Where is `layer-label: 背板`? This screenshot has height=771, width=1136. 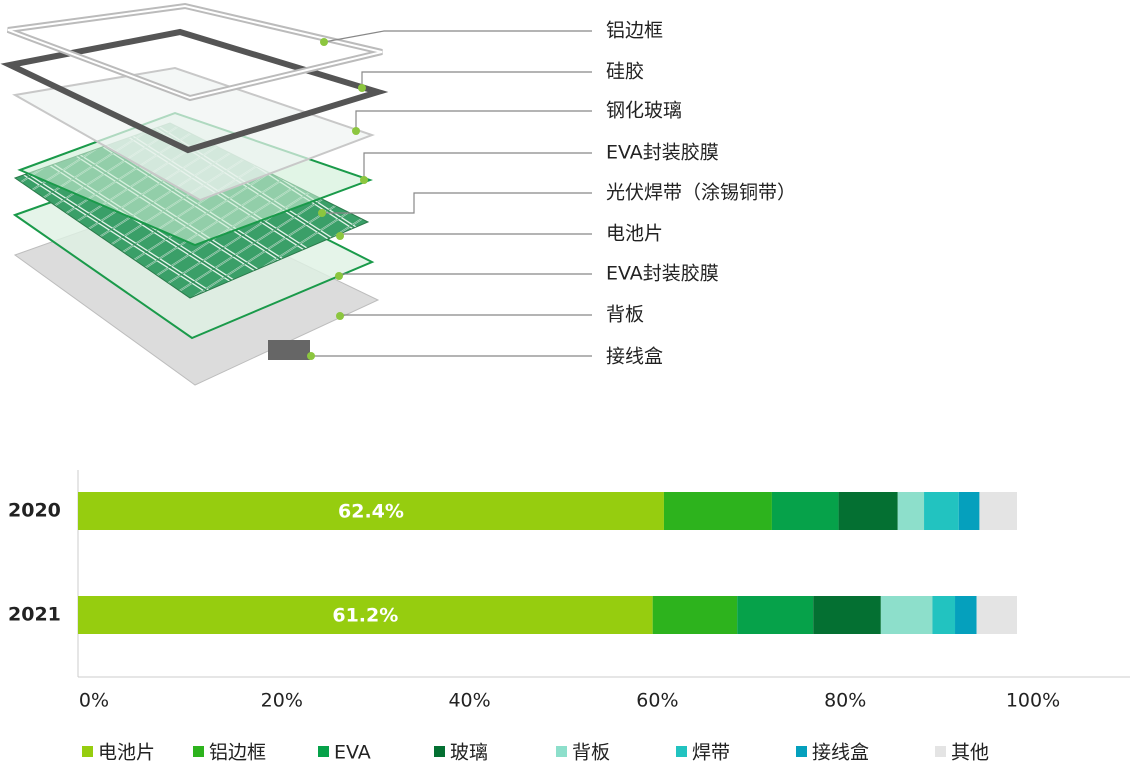
layer-label: 背板 is located at coordinates (625, 315).